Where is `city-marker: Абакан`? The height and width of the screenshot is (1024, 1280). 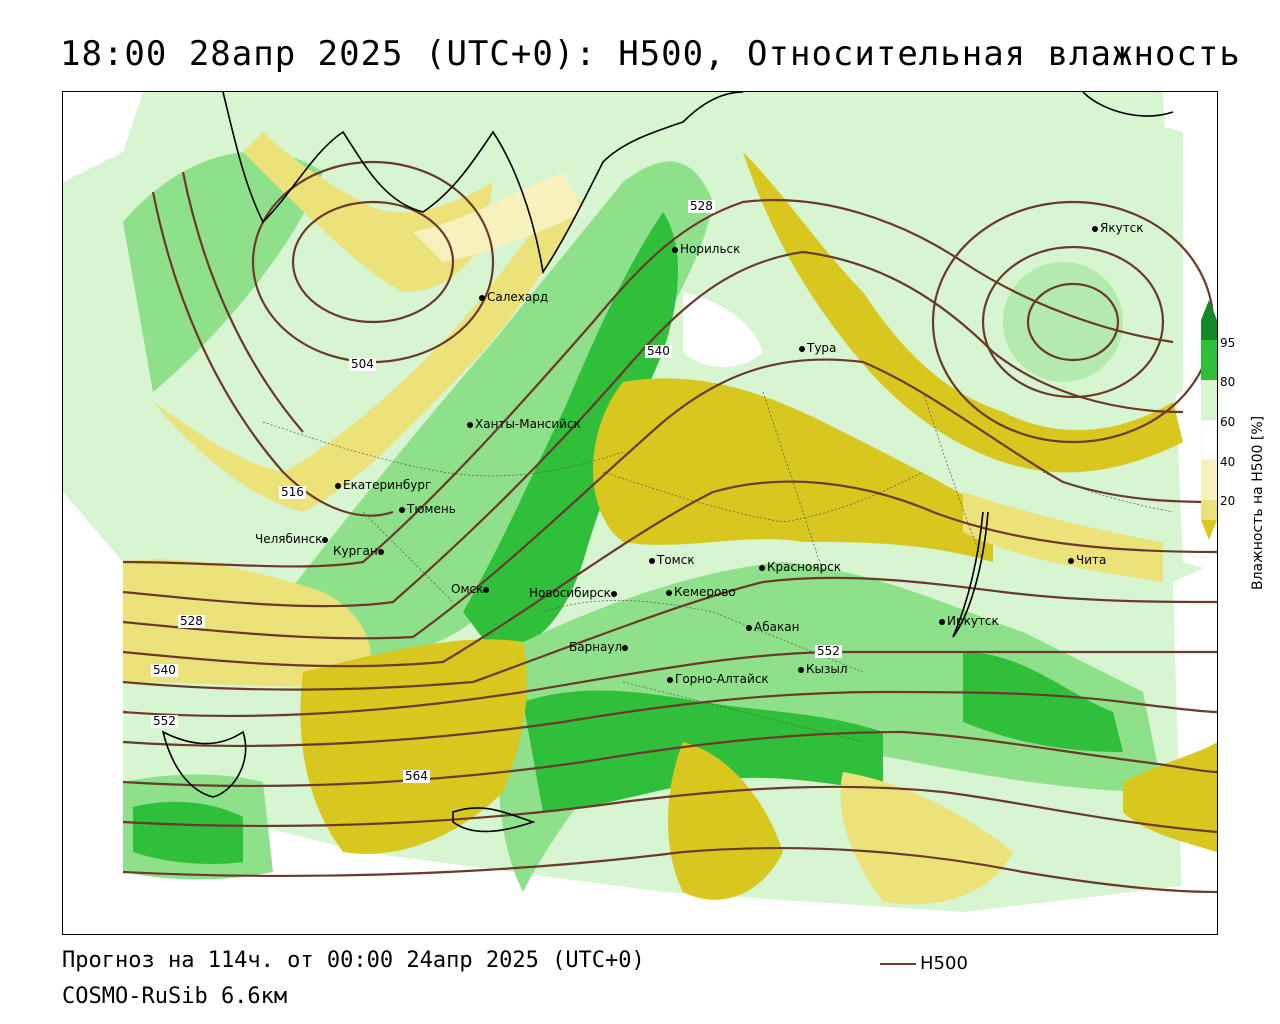 city-marker: Абакан is located at coordinates (772, 627).